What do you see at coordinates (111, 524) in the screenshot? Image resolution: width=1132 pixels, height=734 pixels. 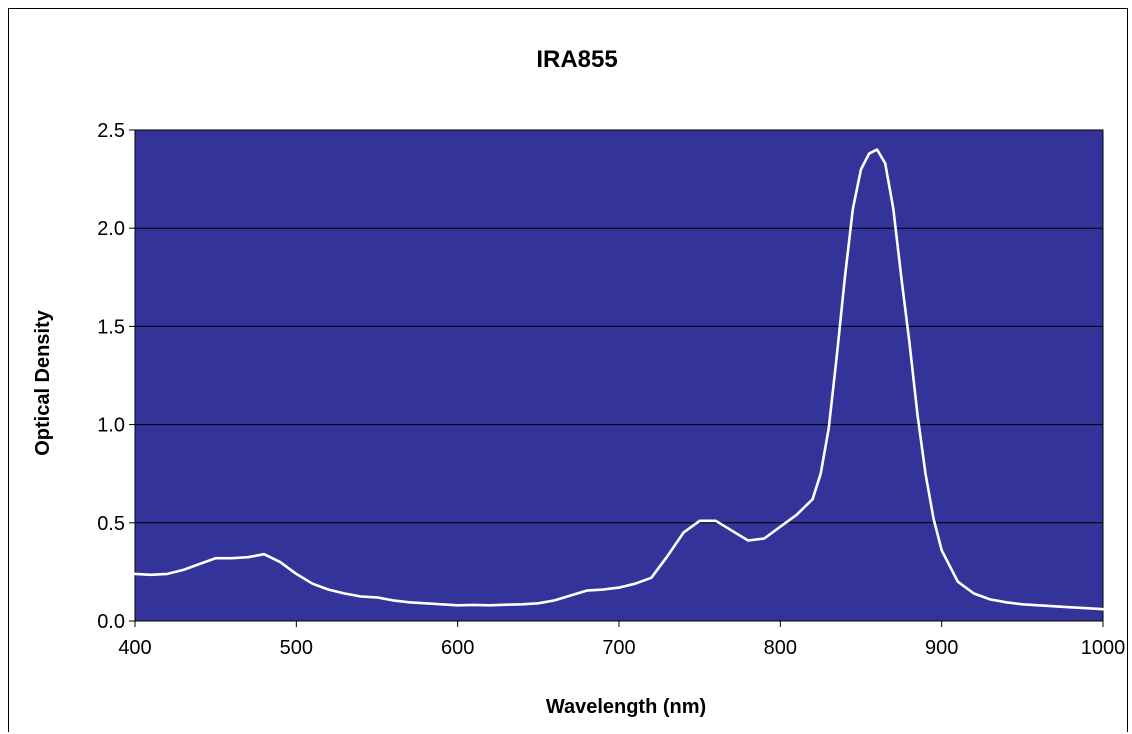 I see `y-tick-label: 0.5` at bounding box center [111, 524].